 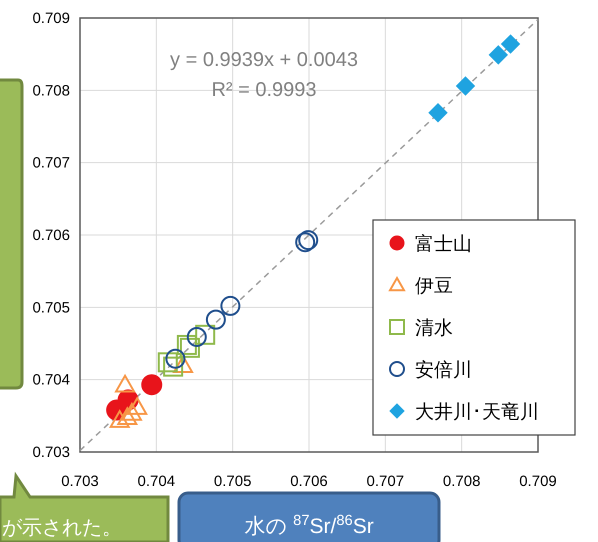 I want to click on x-tick-label: 0.707, so click(x=385, y=481).